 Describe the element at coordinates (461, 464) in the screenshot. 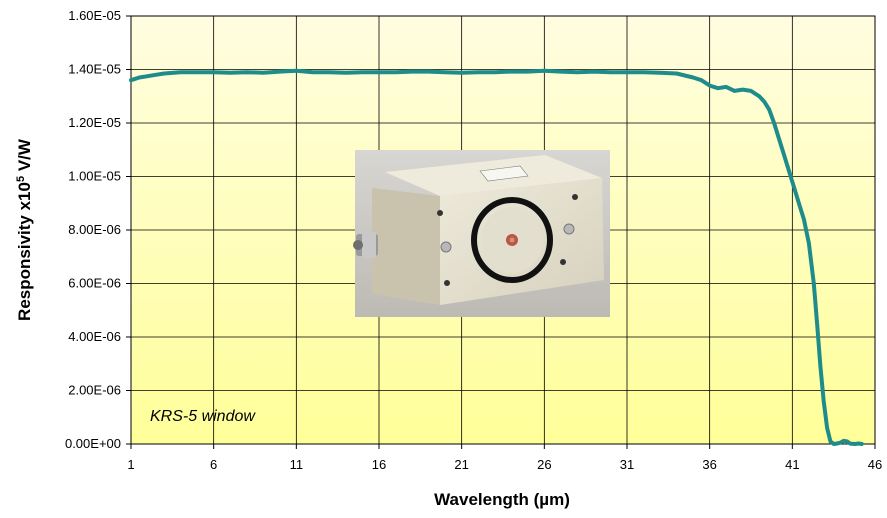

I see `x-tick-label-4: 21` at that location.